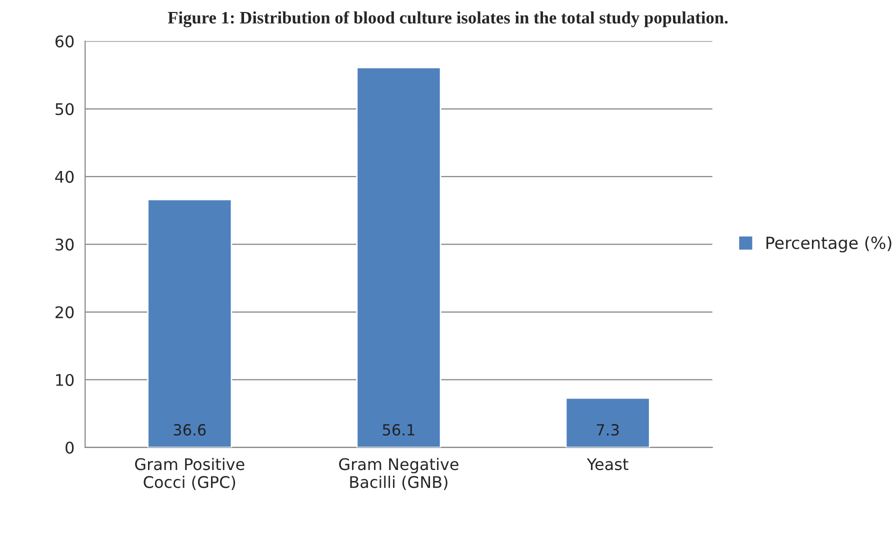  Describe the element at coordinates (65, 244) in the screenshot. I see `y-tick-label: 30` at that location.